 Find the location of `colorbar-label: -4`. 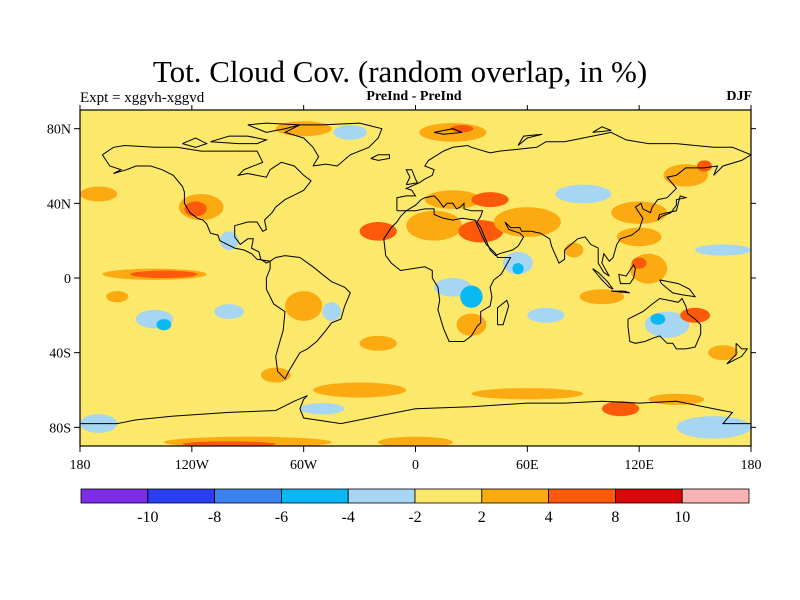

colorbar-label: -4 is located at coordinates (348, 517).